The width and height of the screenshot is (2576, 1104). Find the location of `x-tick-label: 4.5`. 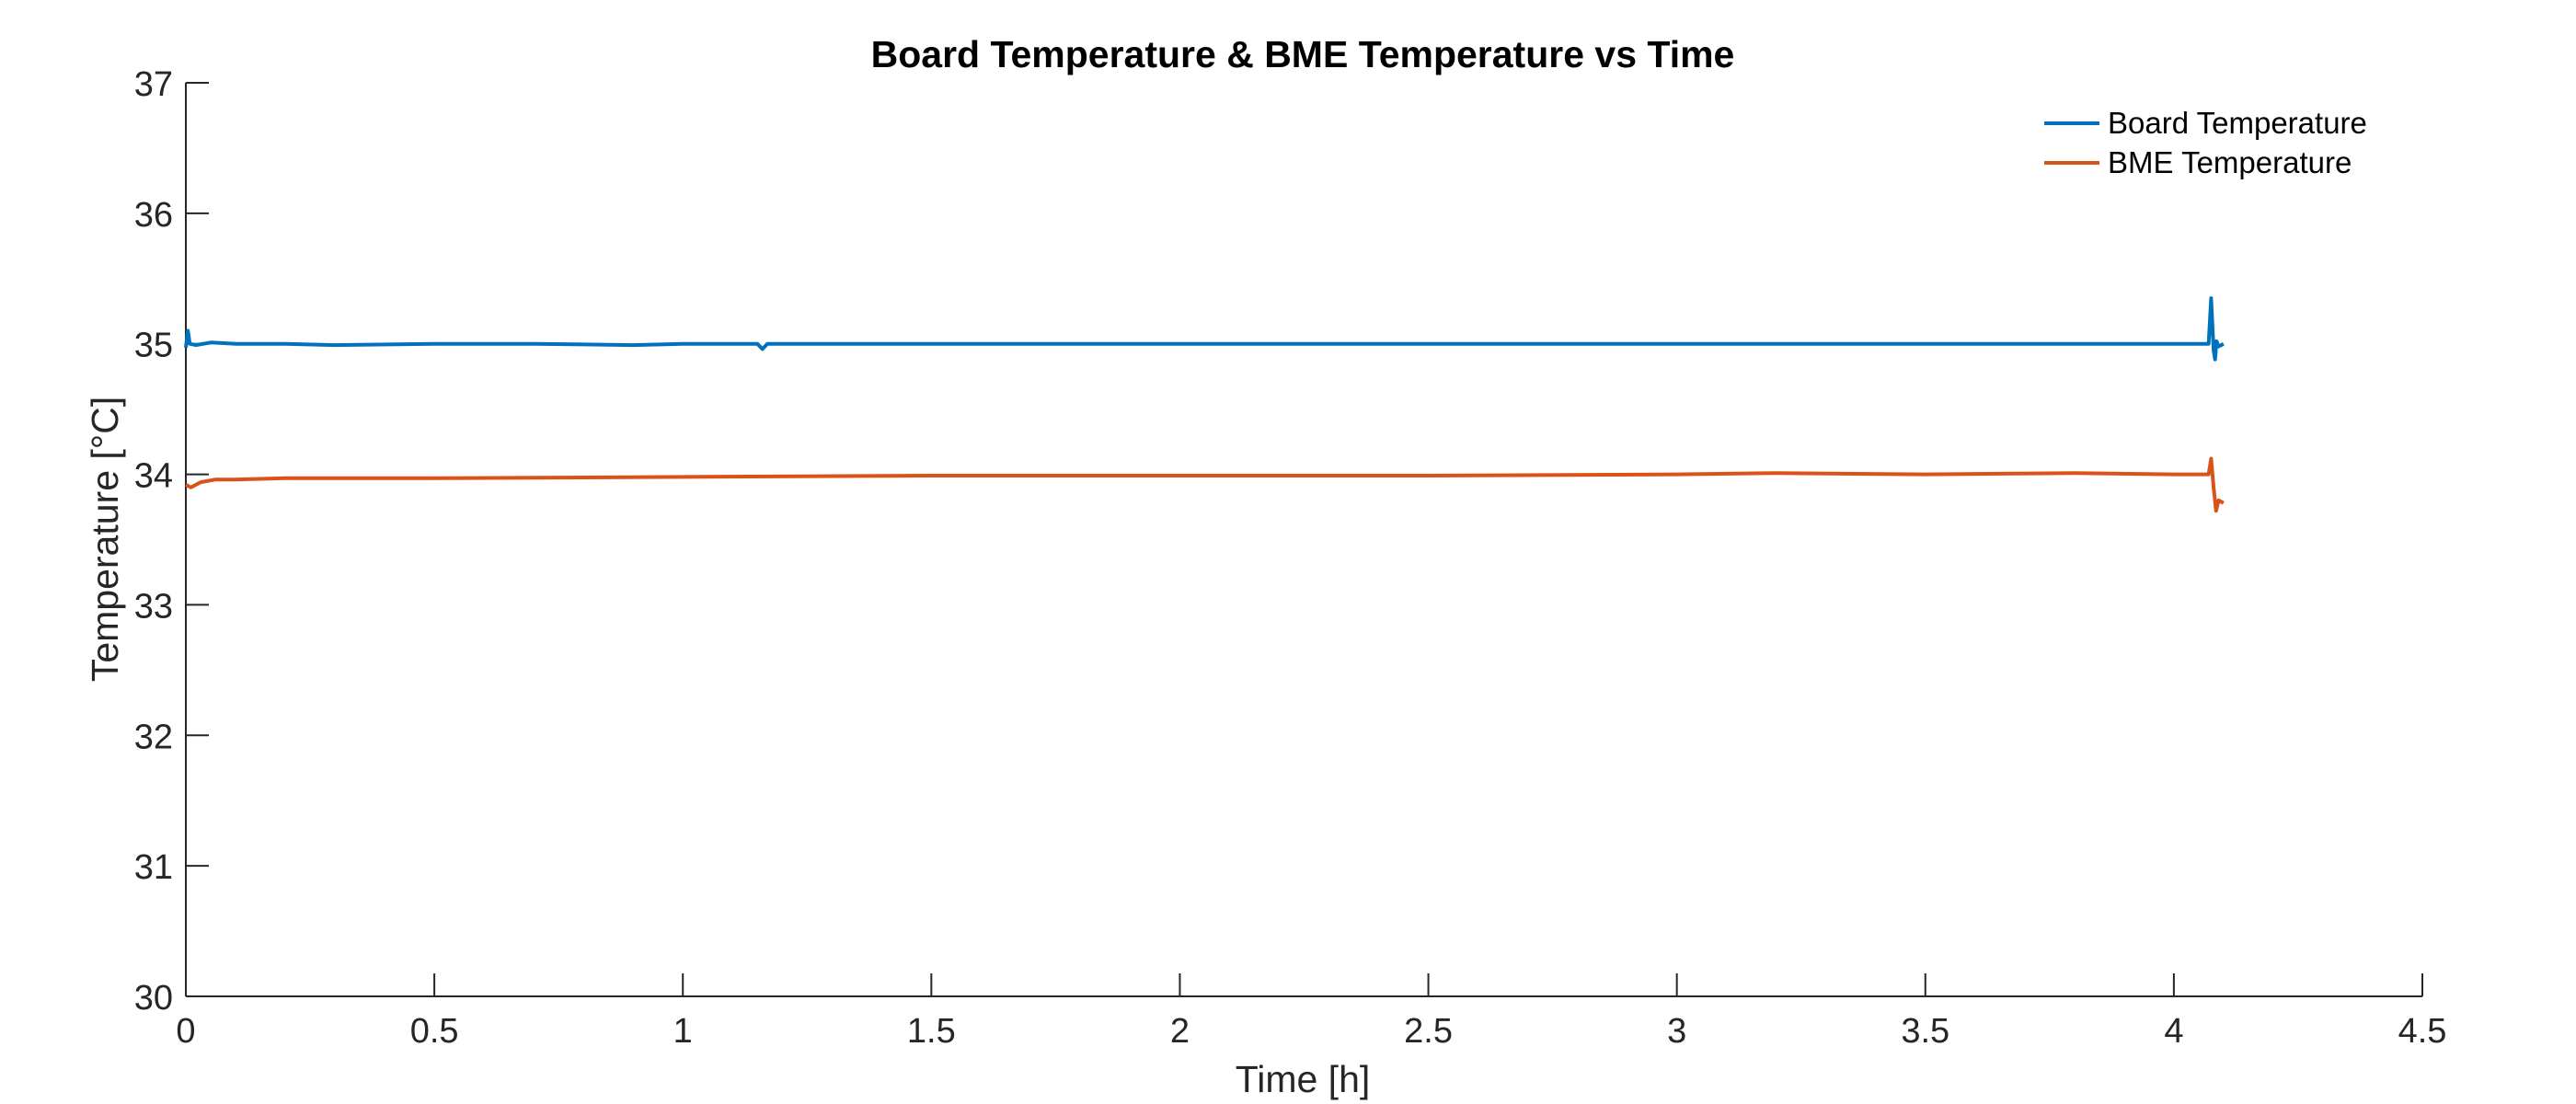

x-tick-label: 4.5 is located at coordinates (2422, 1031).